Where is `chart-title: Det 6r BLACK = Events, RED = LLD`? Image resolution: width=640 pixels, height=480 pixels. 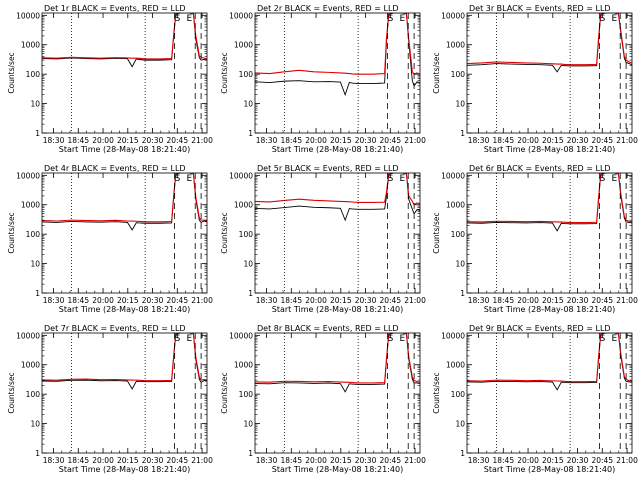
chart-title: Det 6r BLACK = Events, RED = LLD is located at coordinates (540, 168).